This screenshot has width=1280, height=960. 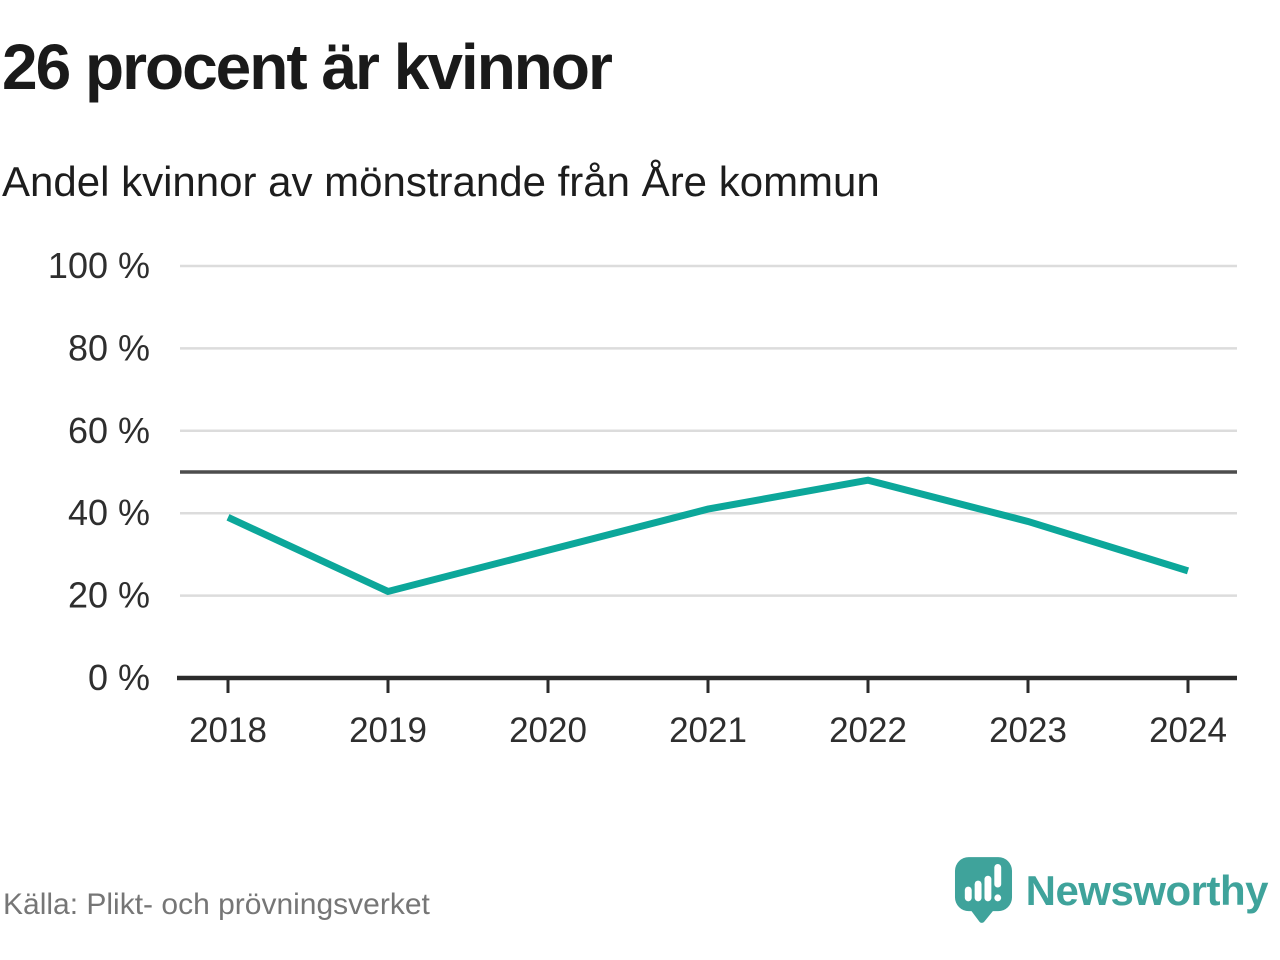 What do you see at coordinates (109, 512) in the screenshot?
I see `y-tick-label: 40 %` at bounding box center [109, 512].